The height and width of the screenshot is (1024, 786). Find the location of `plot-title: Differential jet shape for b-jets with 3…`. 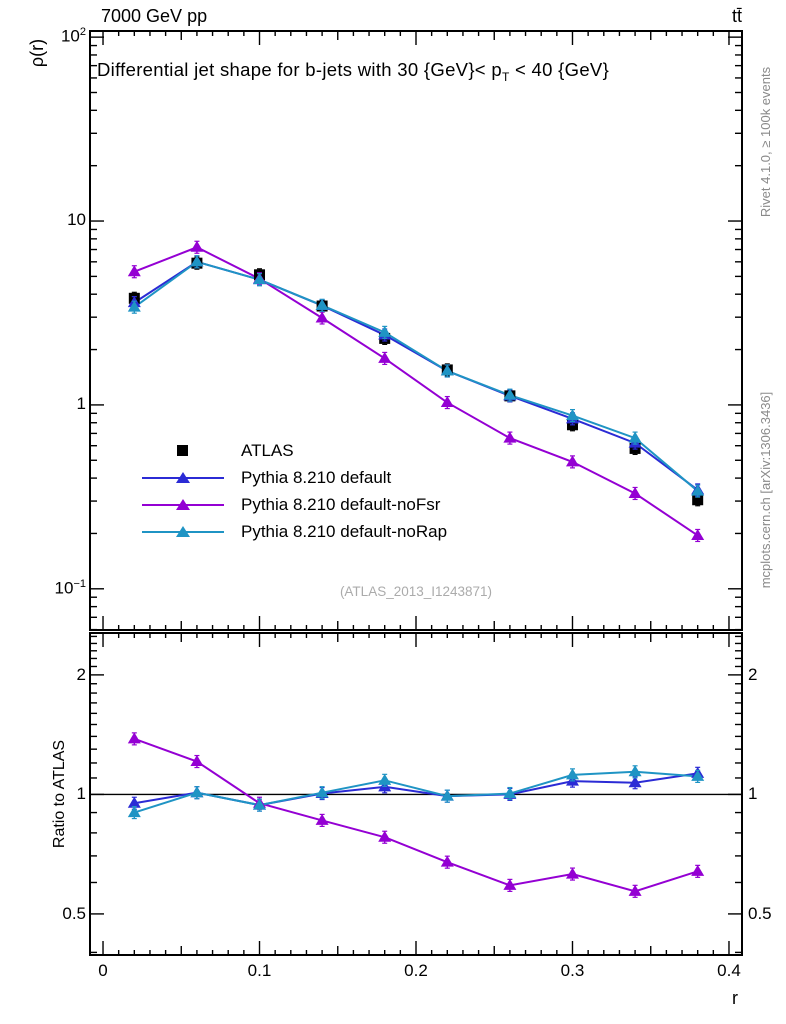

plot-title: Differential jet shape for b-jets with 3… is located at coordinates (419, 71).